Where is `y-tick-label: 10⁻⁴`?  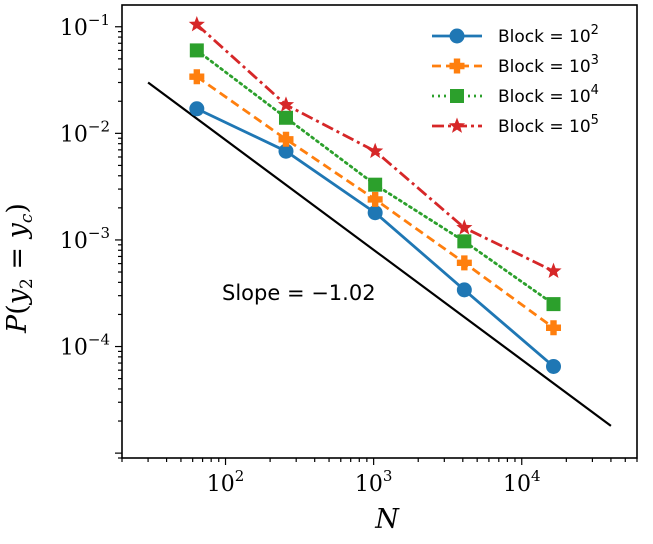 y-tick-label: 10⁻⁴ is located at coordinates (85, 346).